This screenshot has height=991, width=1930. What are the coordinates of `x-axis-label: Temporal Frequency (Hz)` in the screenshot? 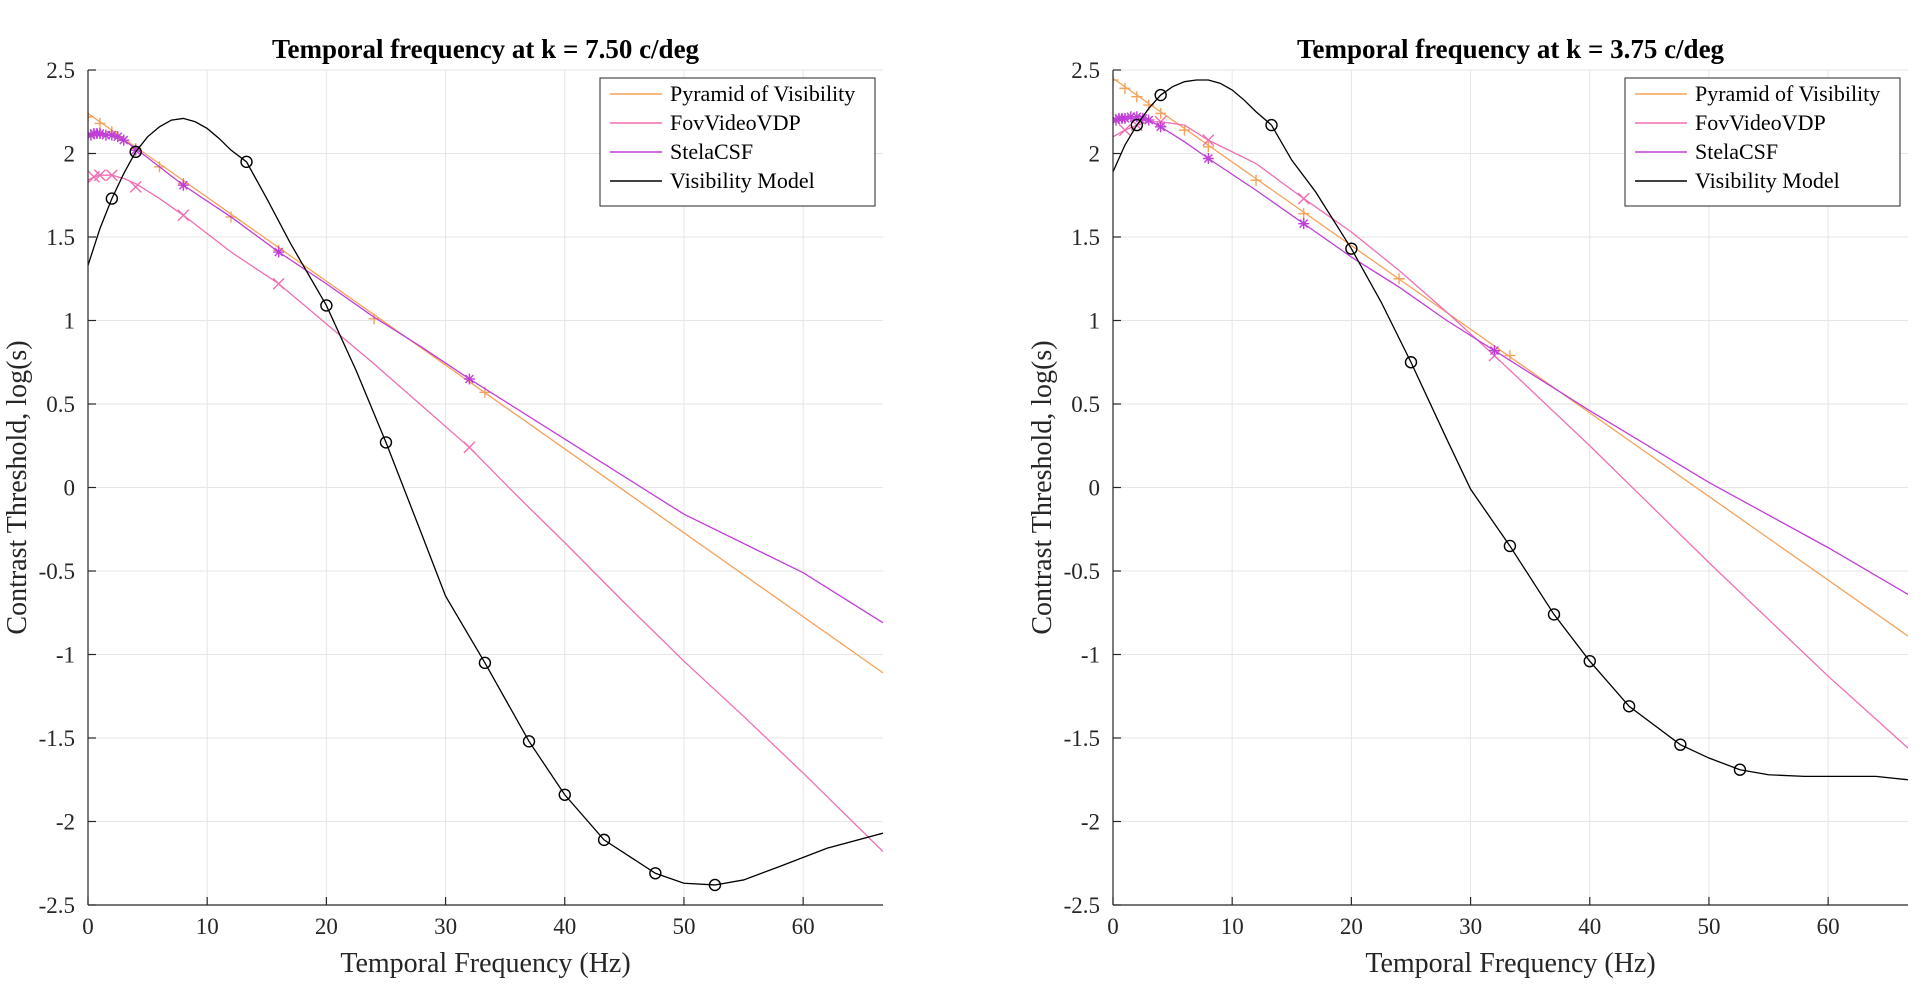 It's located at (485, 963).